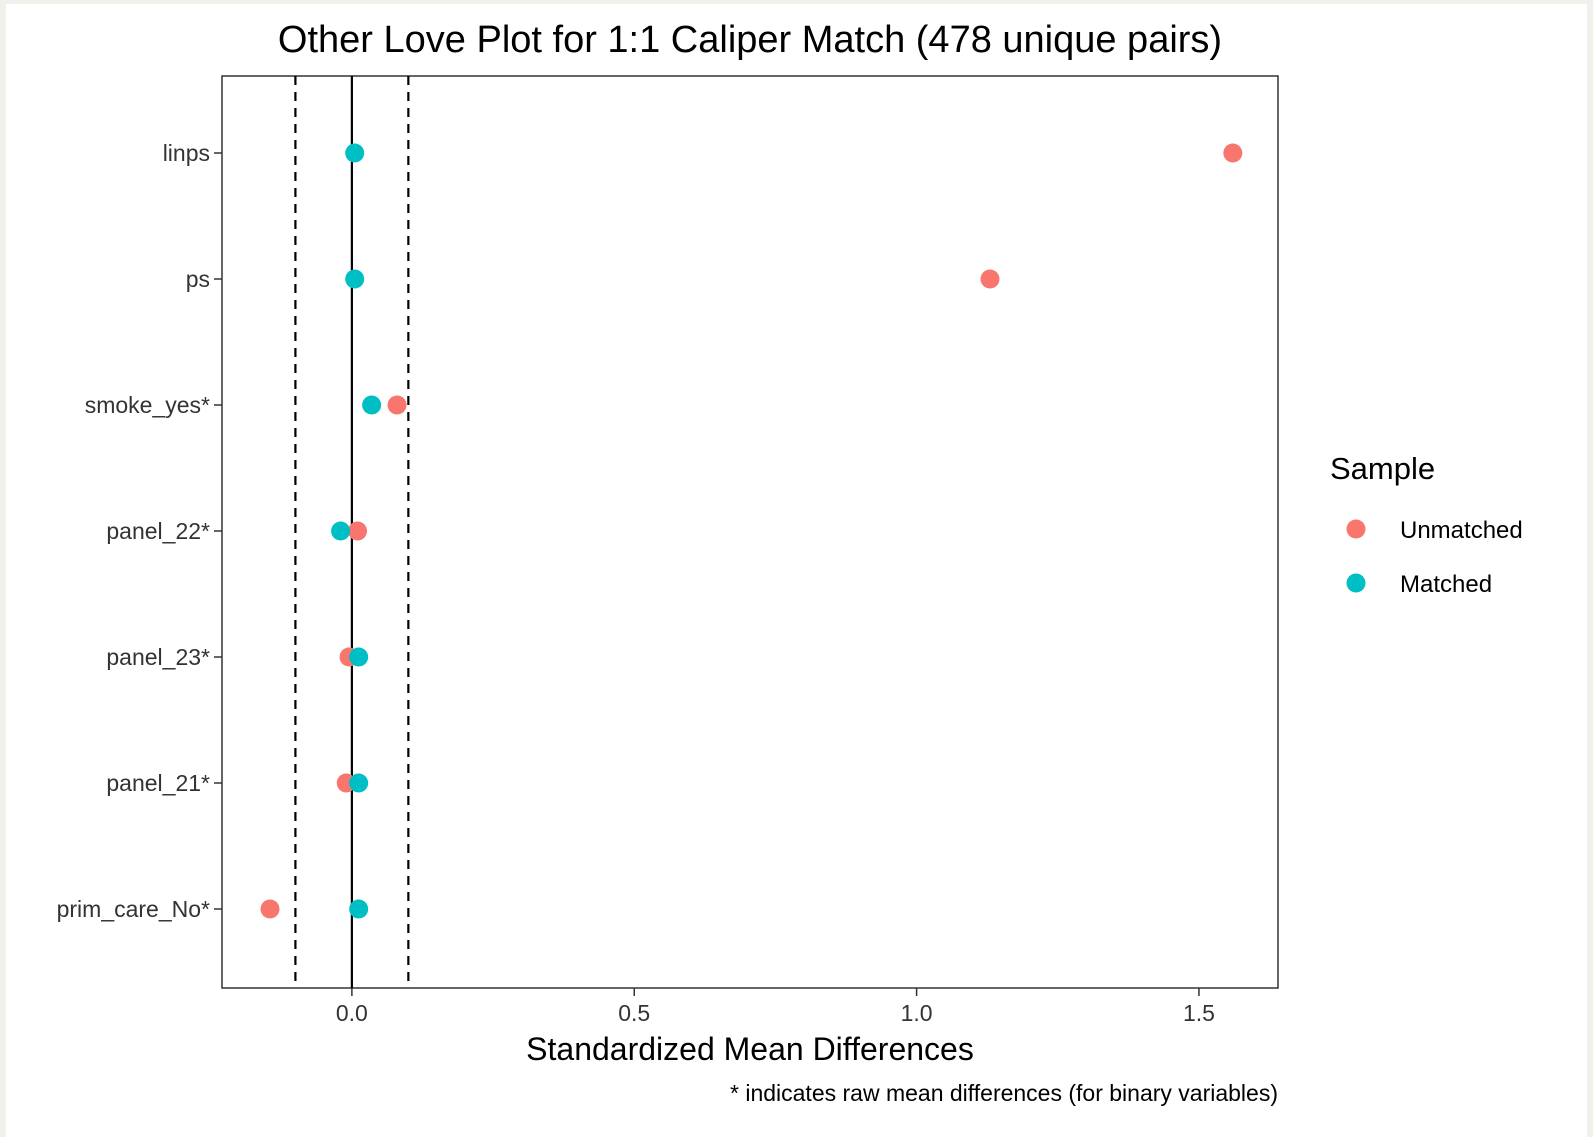 The image size is (1593, 1137). What do you see at coordinates (198, 279) in the screenshot?
I see `y-tick-label: ps` at bounding box center [198, 279].